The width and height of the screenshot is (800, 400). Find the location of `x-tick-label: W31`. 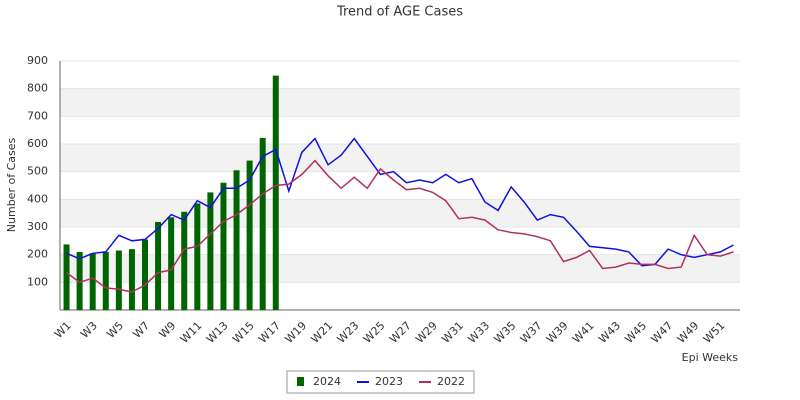

x-tick-label: W31 is located at coordinates (452, 332).